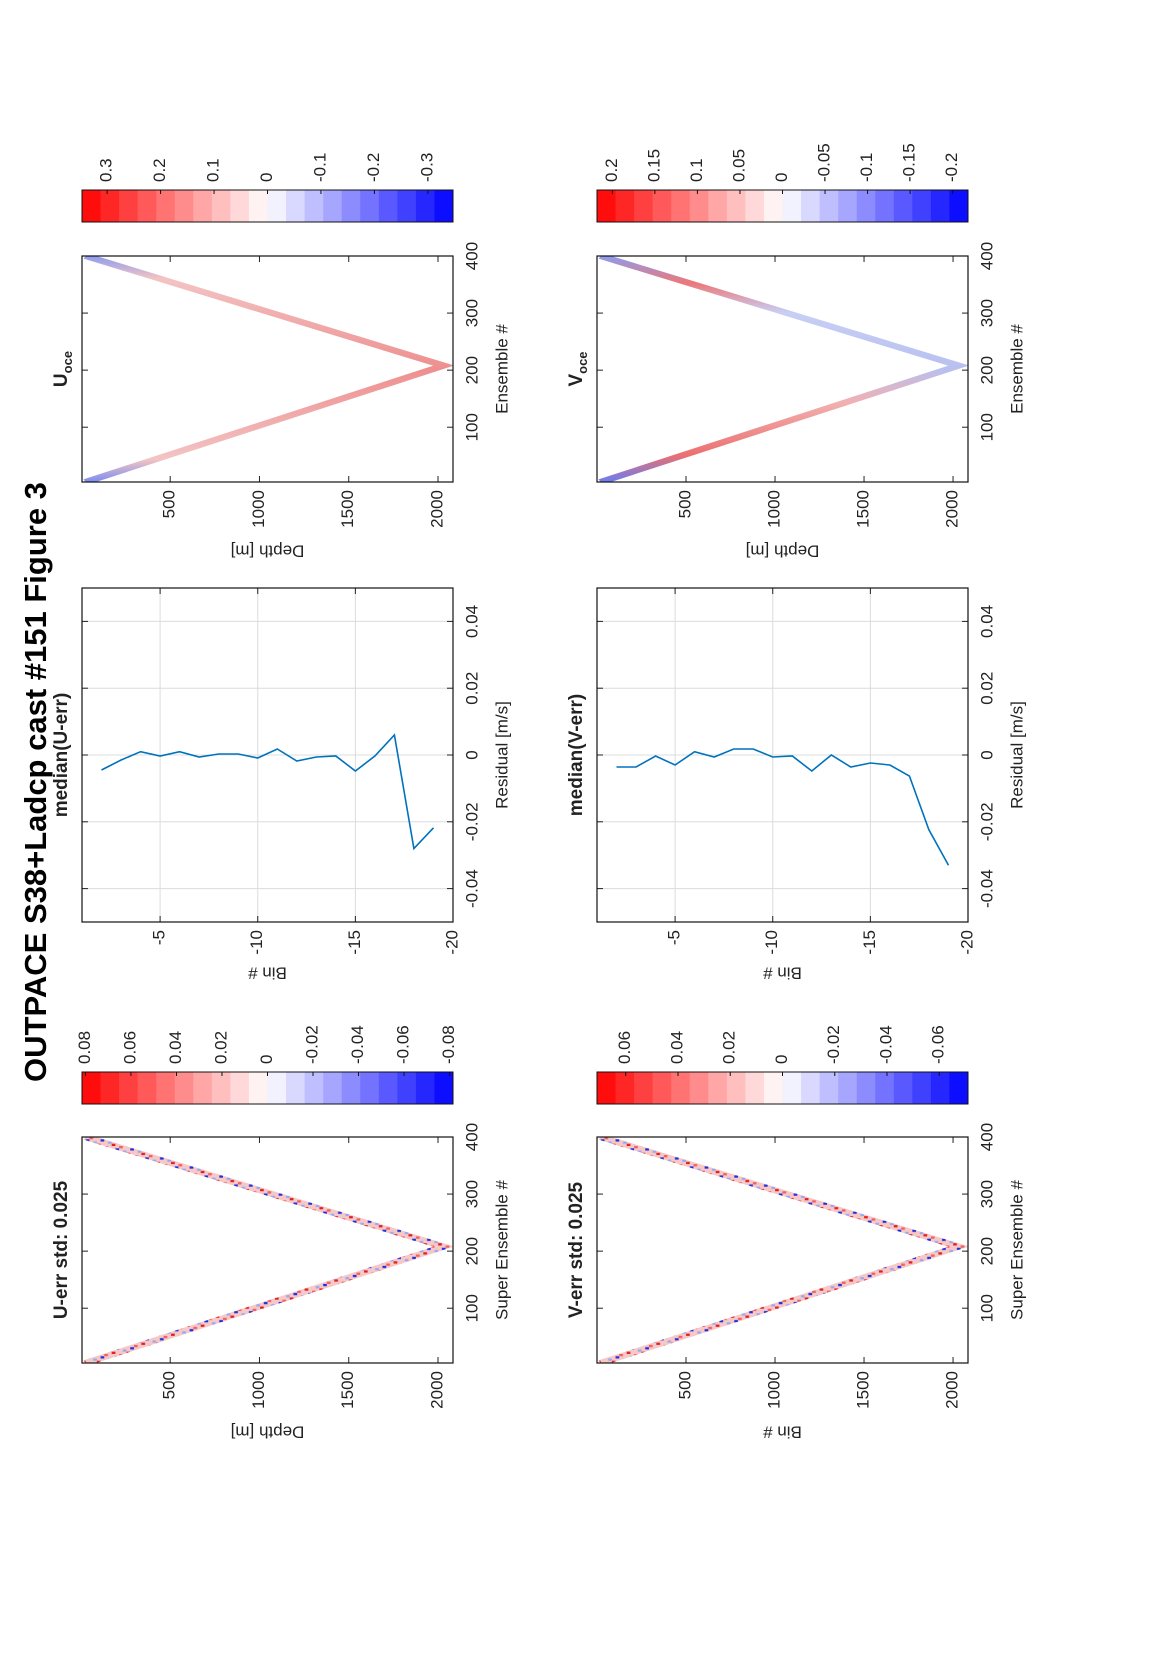 The image size is (1165, 1679). I want to click on colorbar-tick-label: 0.05, so click(738, 165).